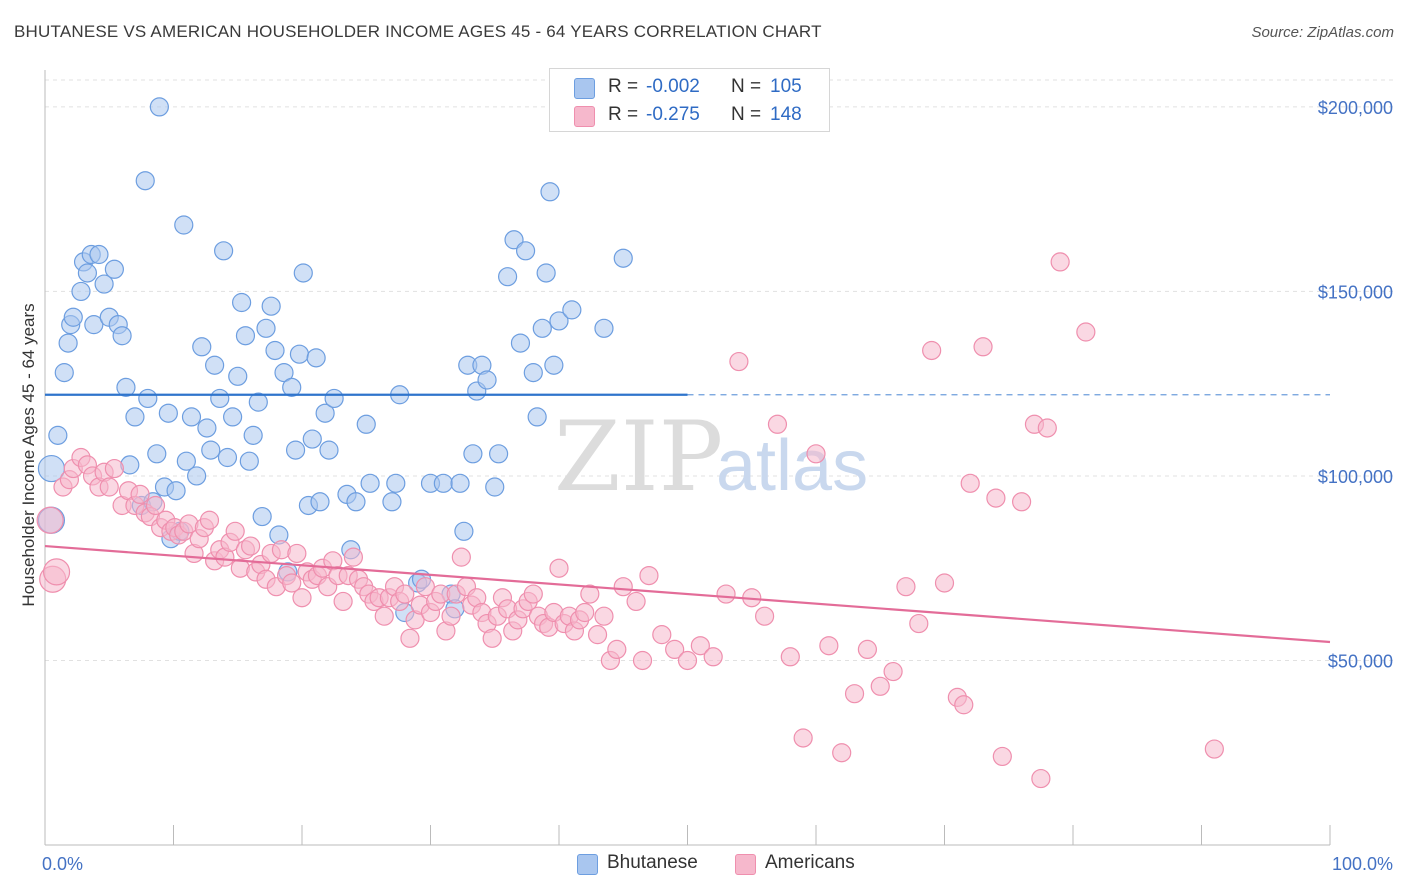  Describe the element at coordinates (652, 862) in the screenshot. I see `bhutanese-legend-label: Bhutanese` at that location.